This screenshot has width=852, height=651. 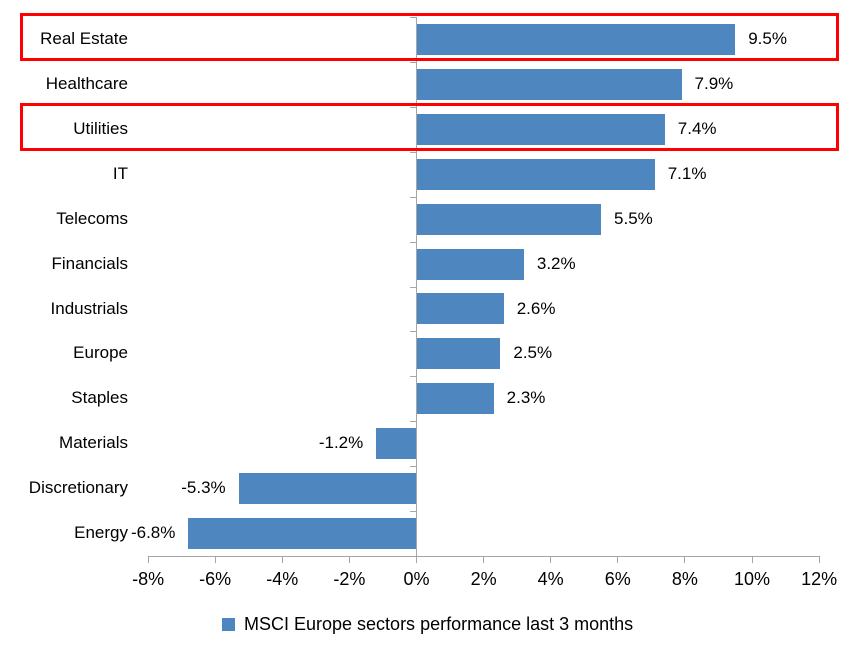 What do you see at coordinates (483, 579) in the screenshot?
I see `x-axis-tick-label-2-: 2%` at bounding box center [483, 579].